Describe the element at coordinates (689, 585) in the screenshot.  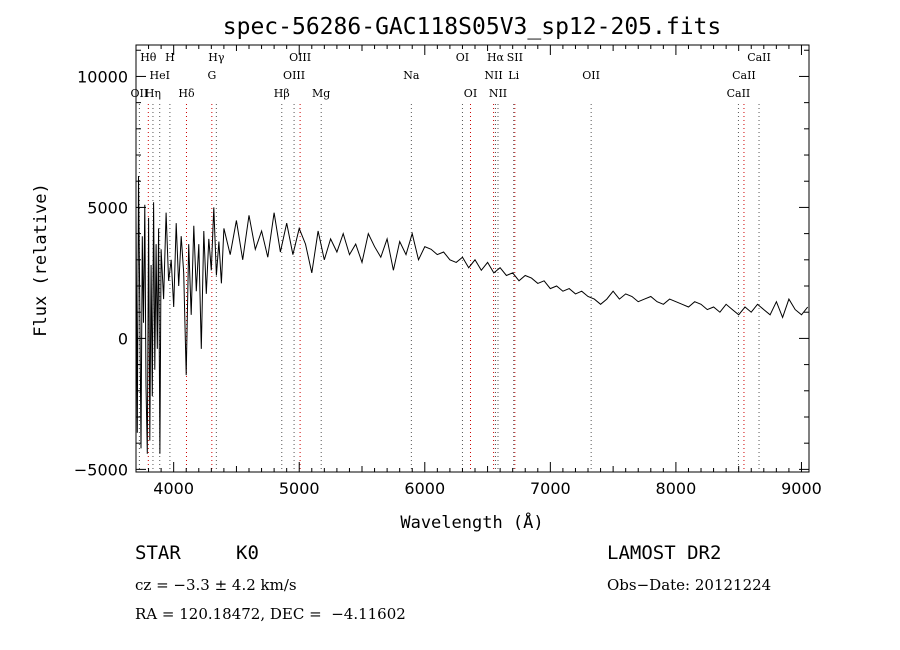
I see `observation-date: Obs−Date: 20121224` at that location.